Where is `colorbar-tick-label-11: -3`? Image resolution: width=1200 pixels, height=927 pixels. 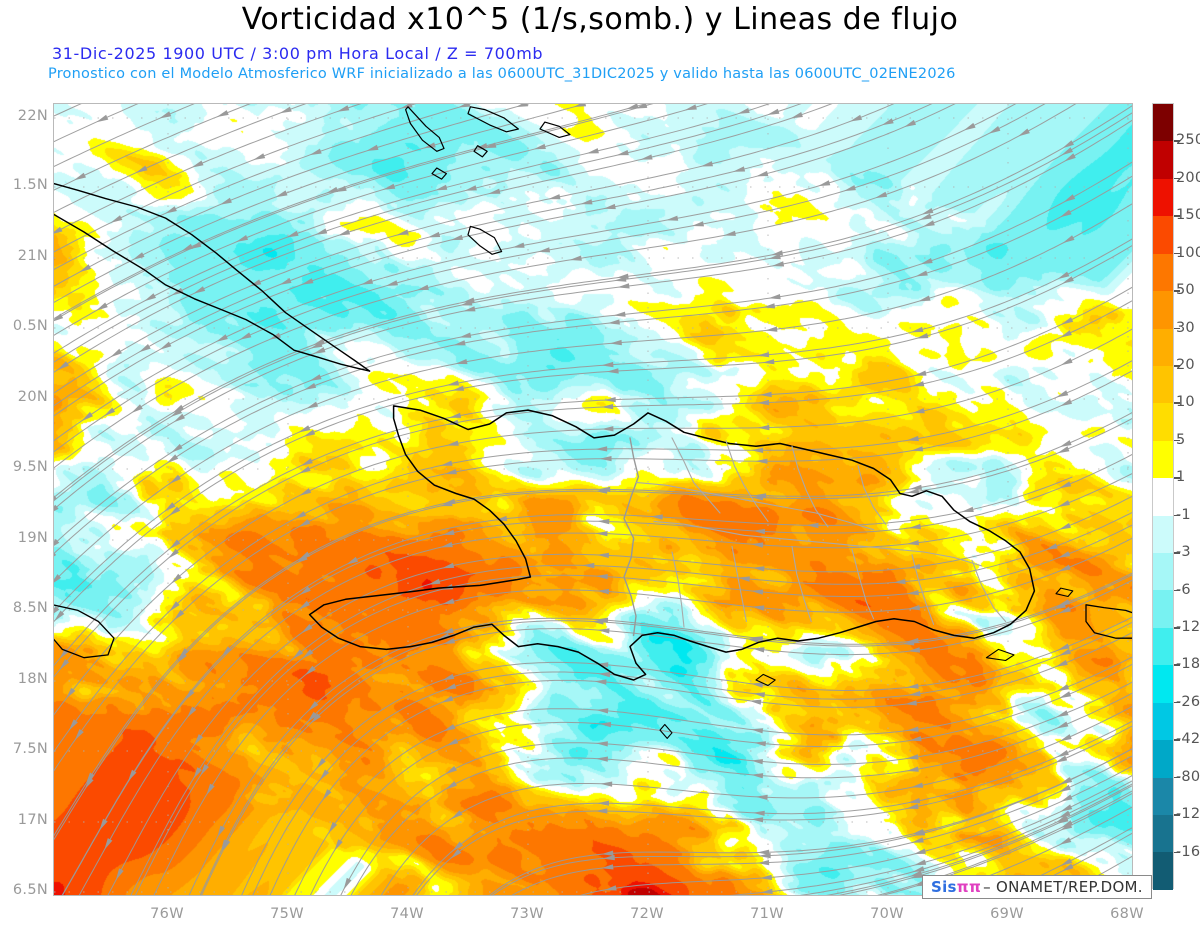
colorbar-tick-label-11: -3 is located at coordinates (1183, 552).